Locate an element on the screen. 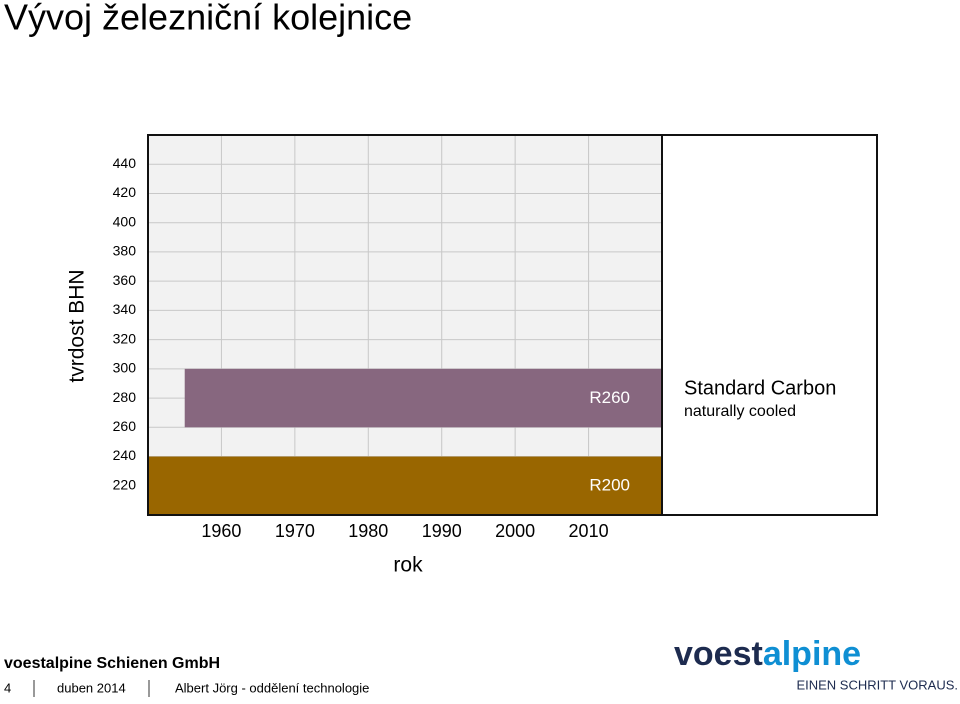  y-tick-label: 220 is located at coordinates (125, 484).